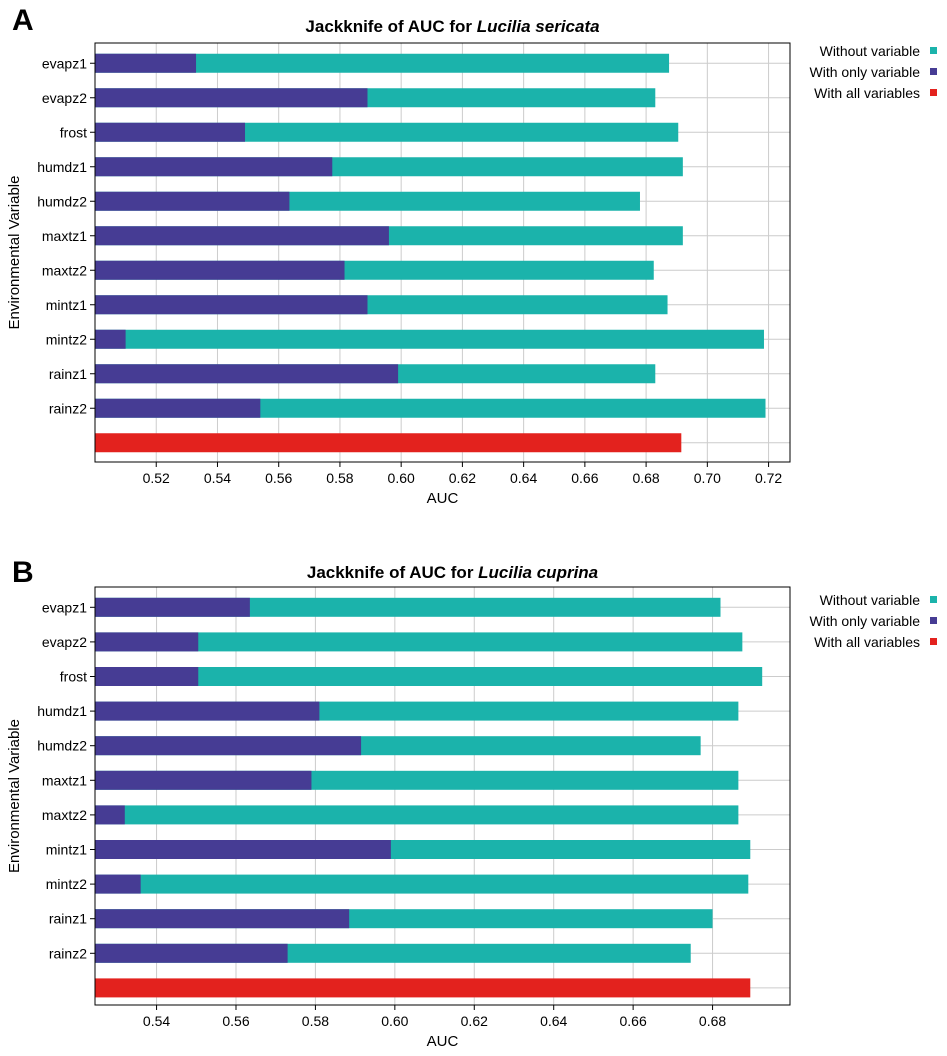 The height and width of the screenshot is (1056, 947). Describe the element at coordinates (62, 167) in the screenshot. I see `y-tick-label: humdz1` at that location.